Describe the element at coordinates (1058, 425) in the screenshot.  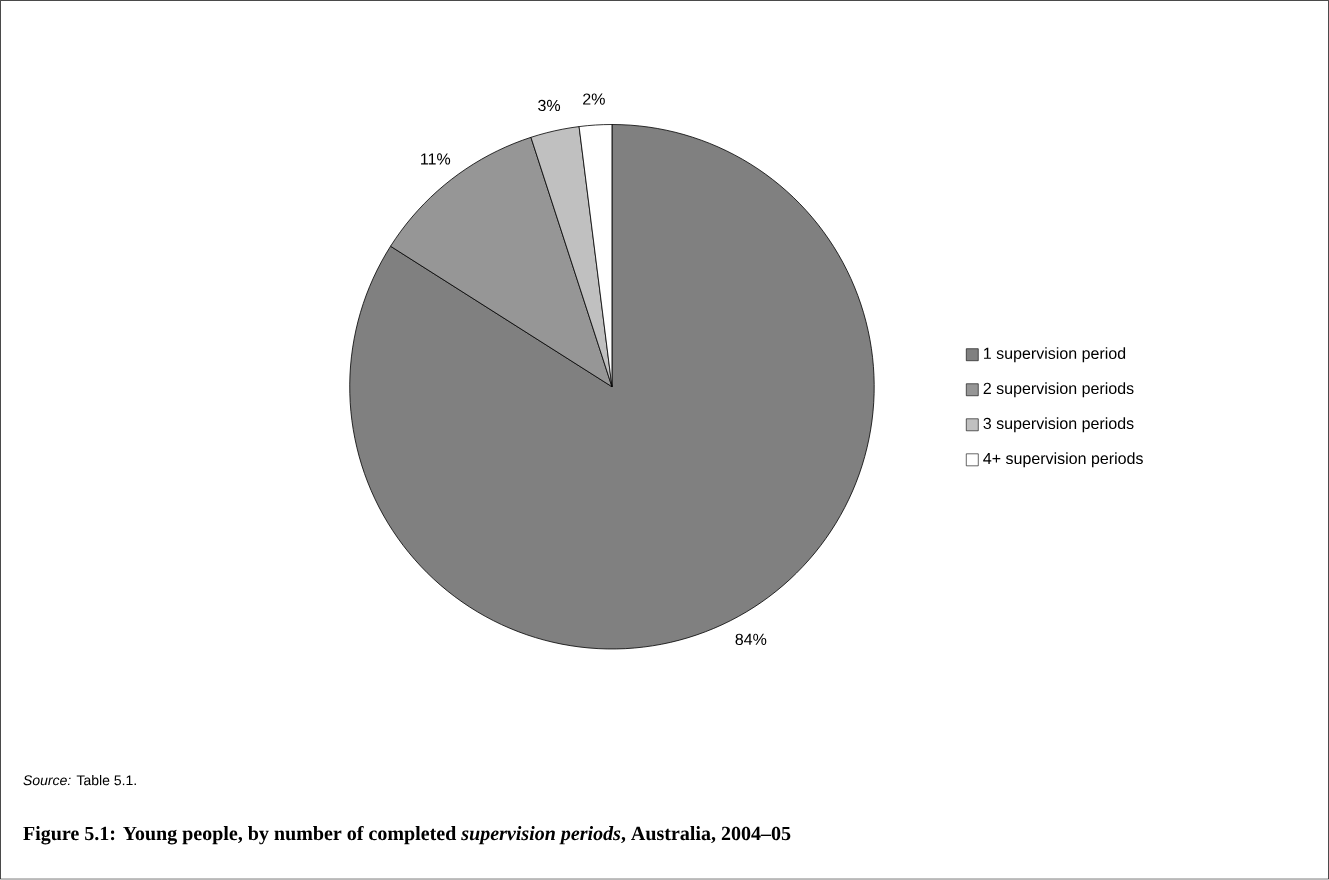
I see `legend-label: 3 supervision periods` at that location.